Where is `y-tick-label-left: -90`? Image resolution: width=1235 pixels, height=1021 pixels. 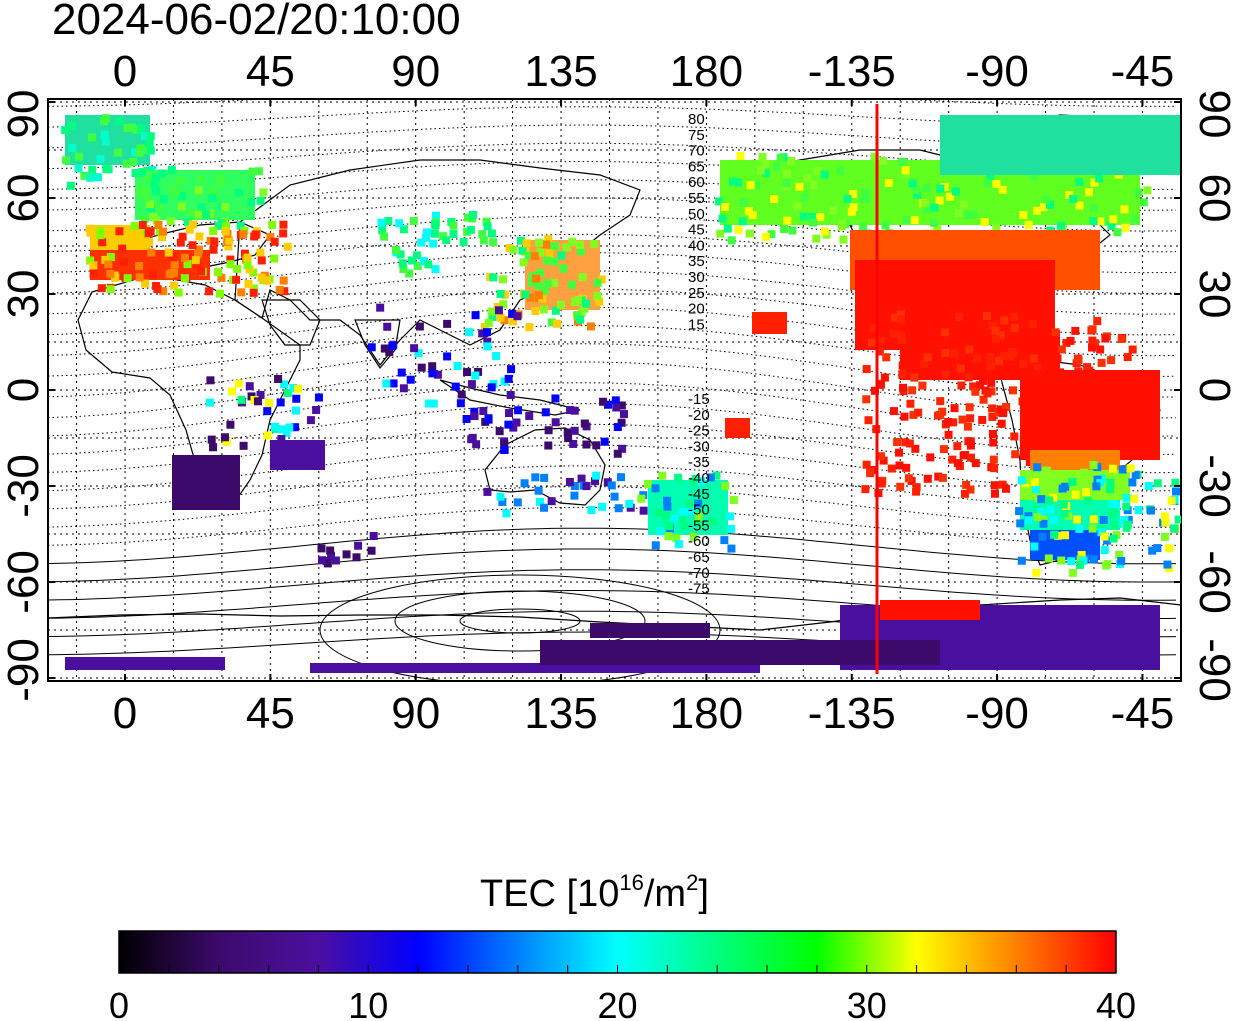
y-tick-label-left: -90 is located at coordinates (24, 670).